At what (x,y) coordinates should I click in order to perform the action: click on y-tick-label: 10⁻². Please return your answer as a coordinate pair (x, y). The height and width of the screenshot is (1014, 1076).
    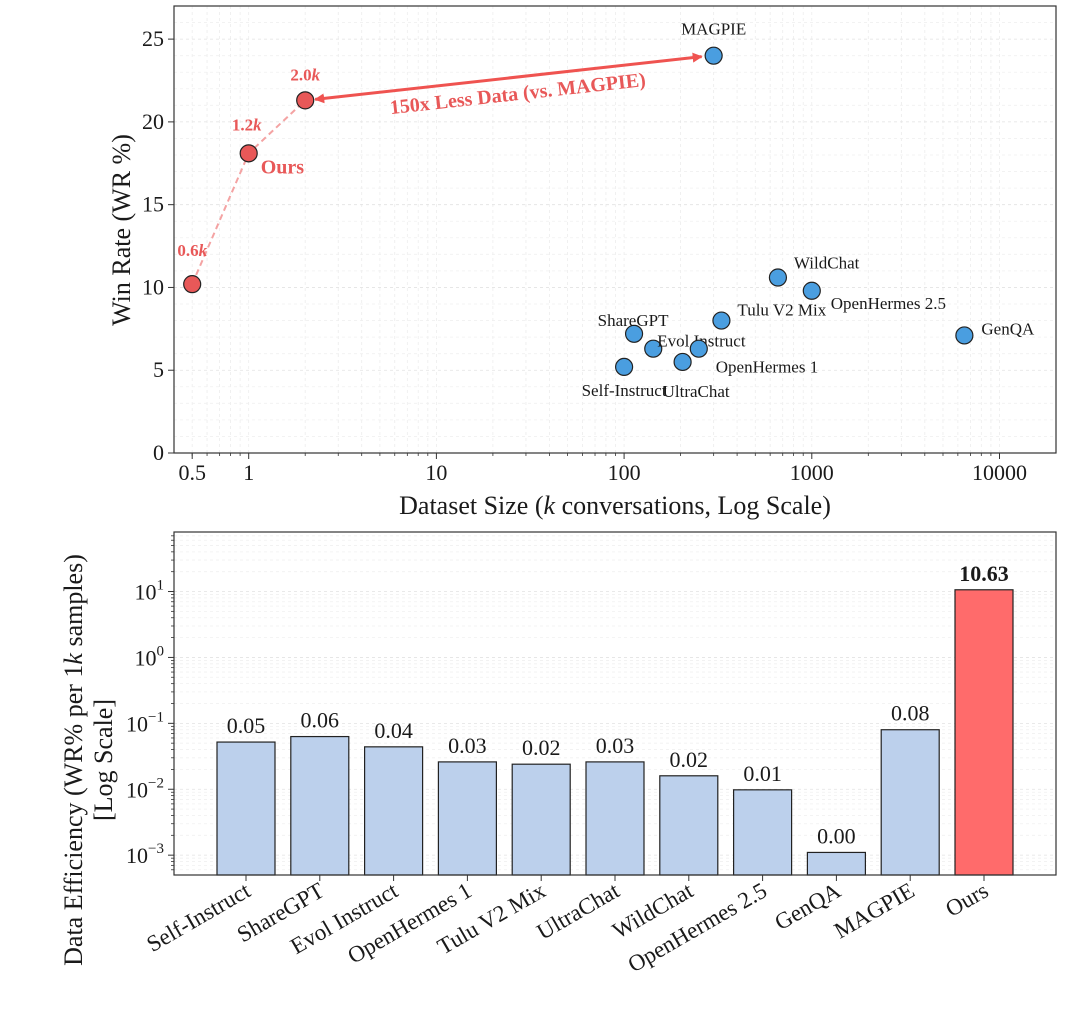
    Looking at the image, I should click on (145, 788).